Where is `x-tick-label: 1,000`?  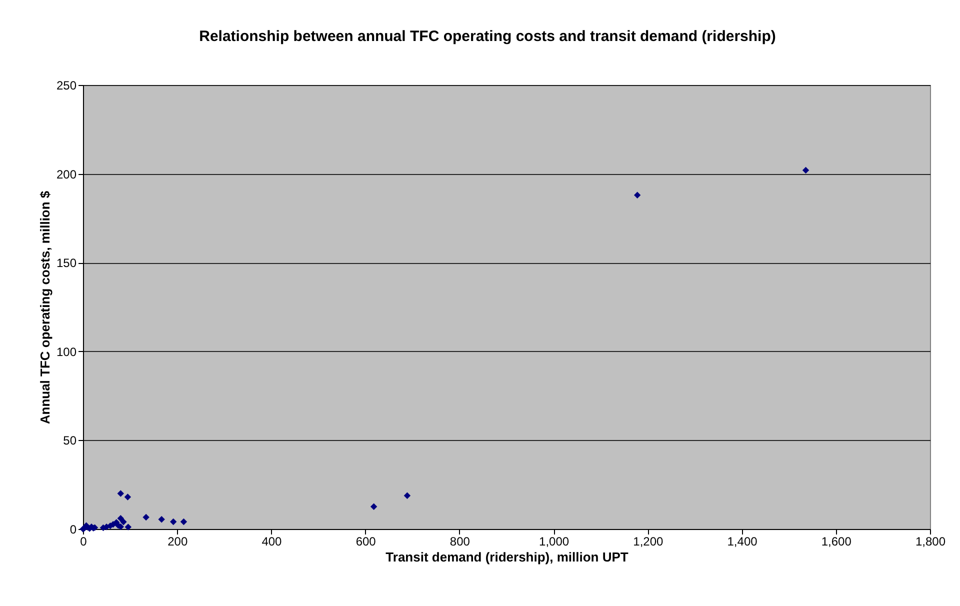 x-tick-label: 1,000 is located at coordinates (554, 541).